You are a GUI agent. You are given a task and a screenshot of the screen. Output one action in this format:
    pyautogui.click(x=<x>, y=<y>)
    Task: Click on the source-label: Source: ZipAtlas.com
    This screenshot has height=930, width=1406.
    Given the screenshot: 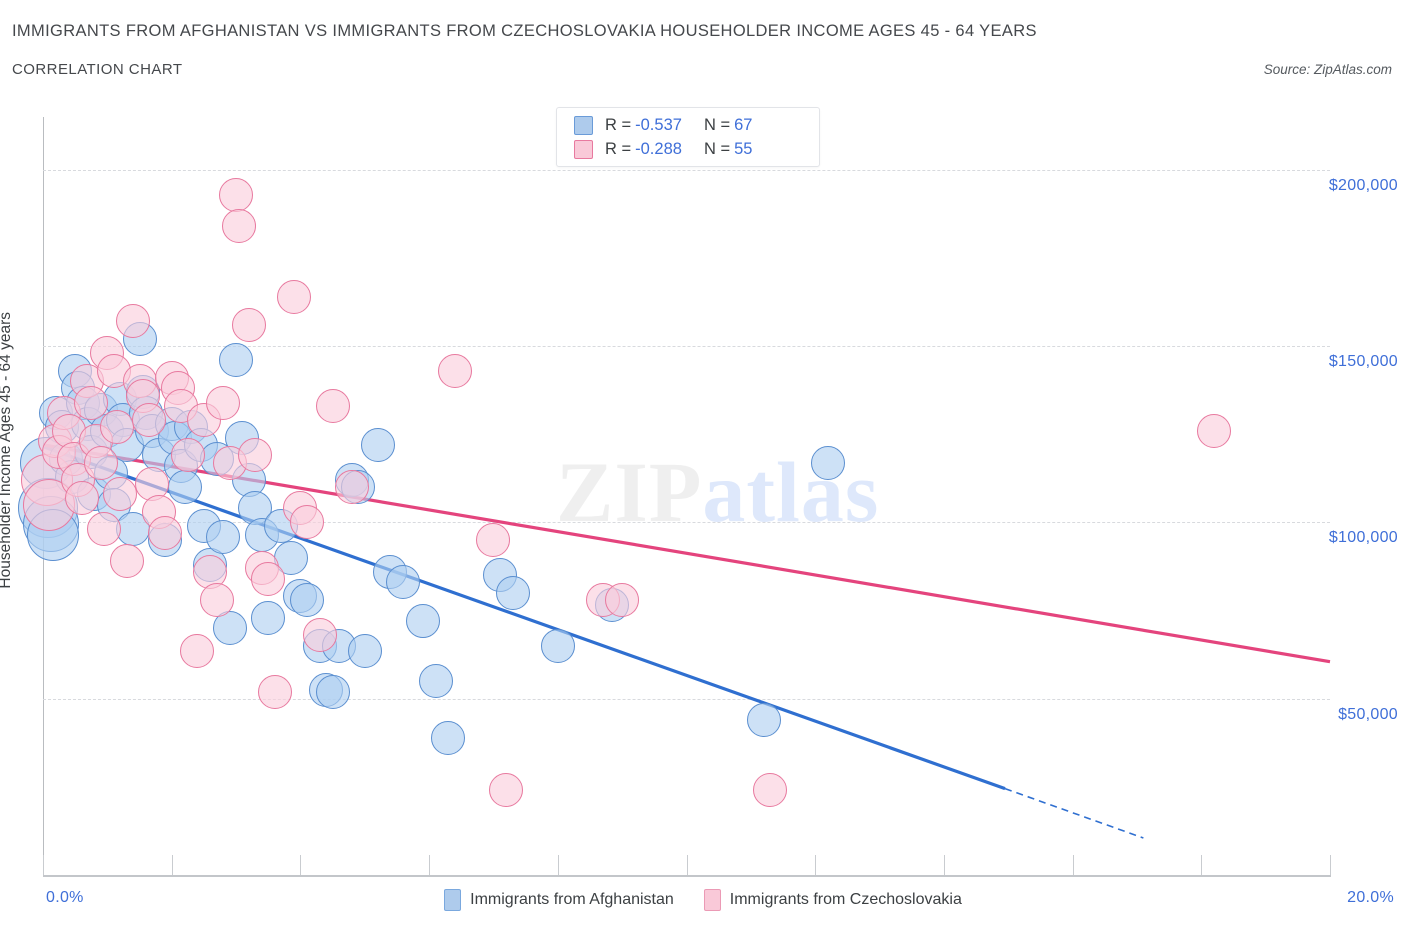 What is the action you would take?
    pyautogui.click(x=1327, y=69)
    